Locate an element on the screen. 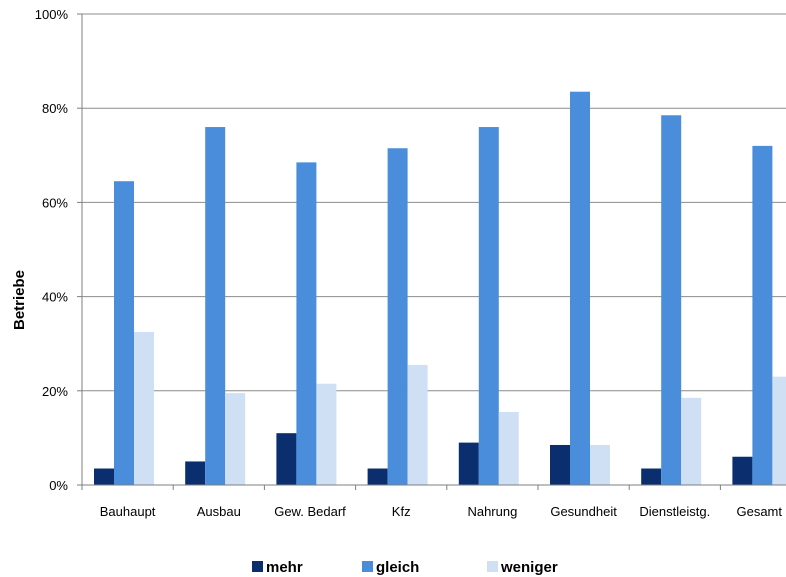  y-tick-label: 60% is located at coordinates (55, 202).